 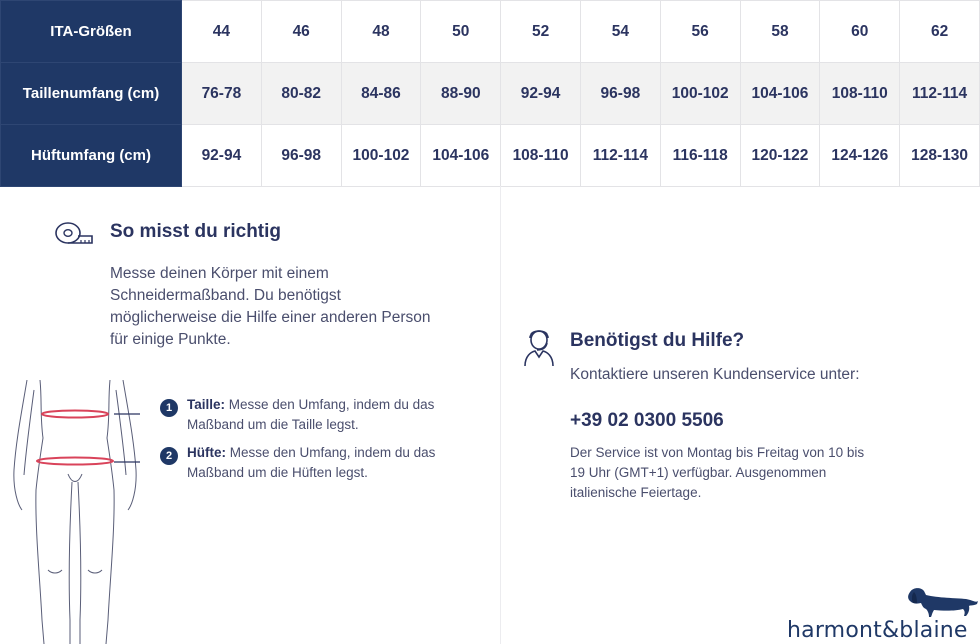 I want to click on table-cell: 48, so click(x=381, y=31).